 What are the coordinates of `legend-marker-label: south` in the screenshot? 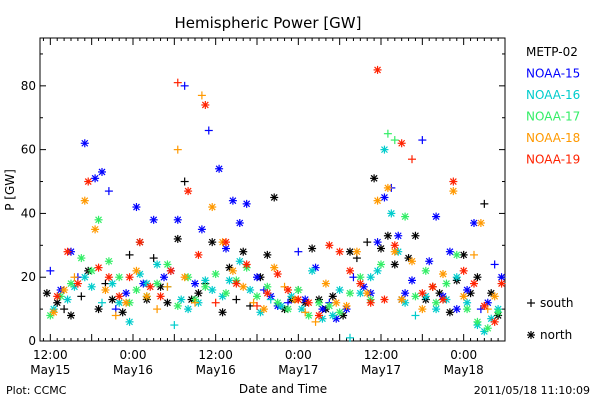 It's located at (557, 303).